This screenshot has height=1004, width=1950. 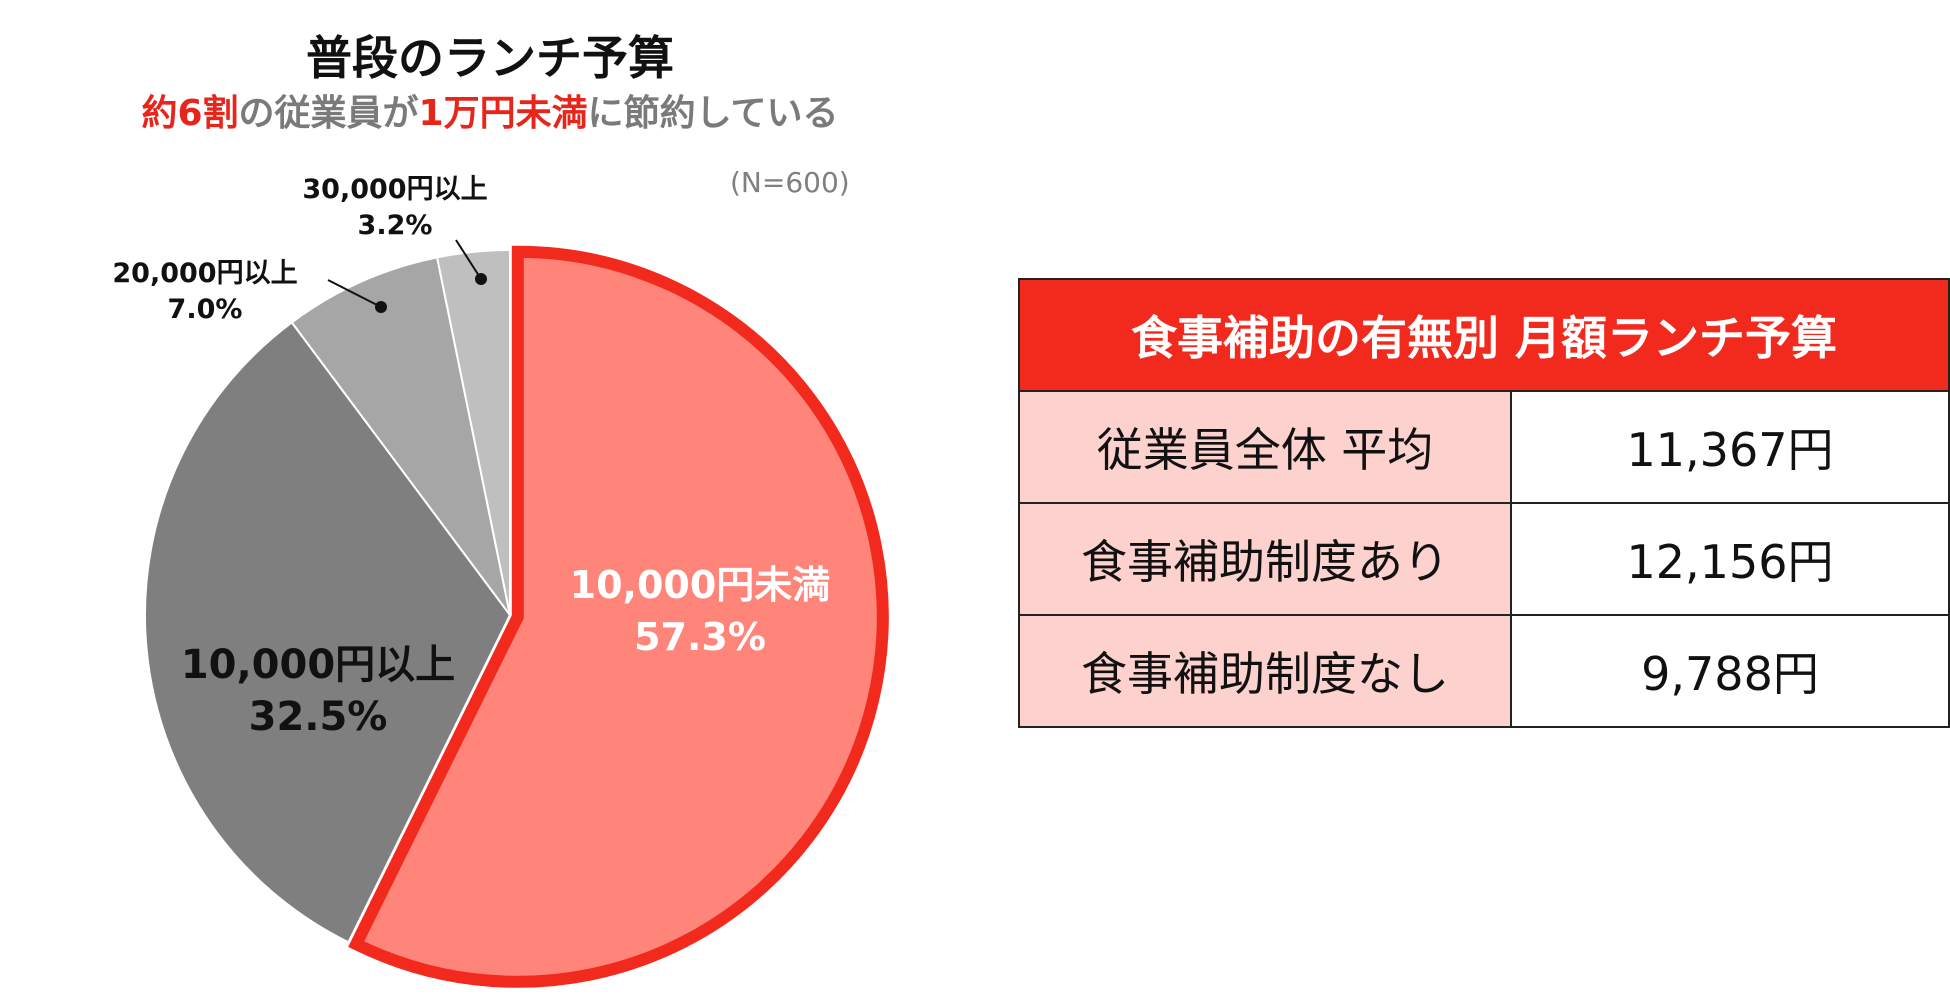 What do you see at coordinates (318, 717) in the screenshot?
I see `slice-value-10000-plus: 32.5%` at bounding box center [318, 717].